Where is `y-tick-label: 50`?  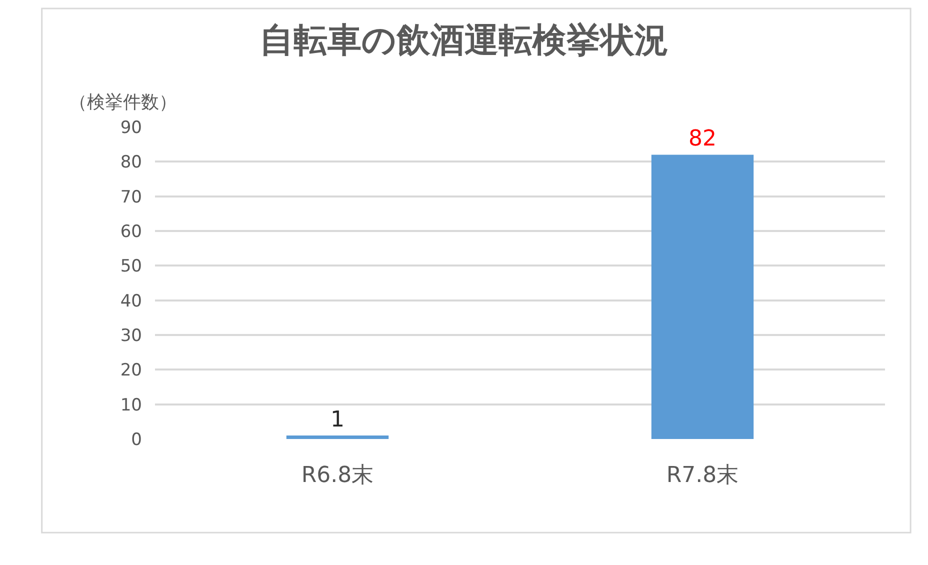
y-tick-label: 50 is located at coordinates (131, 266).